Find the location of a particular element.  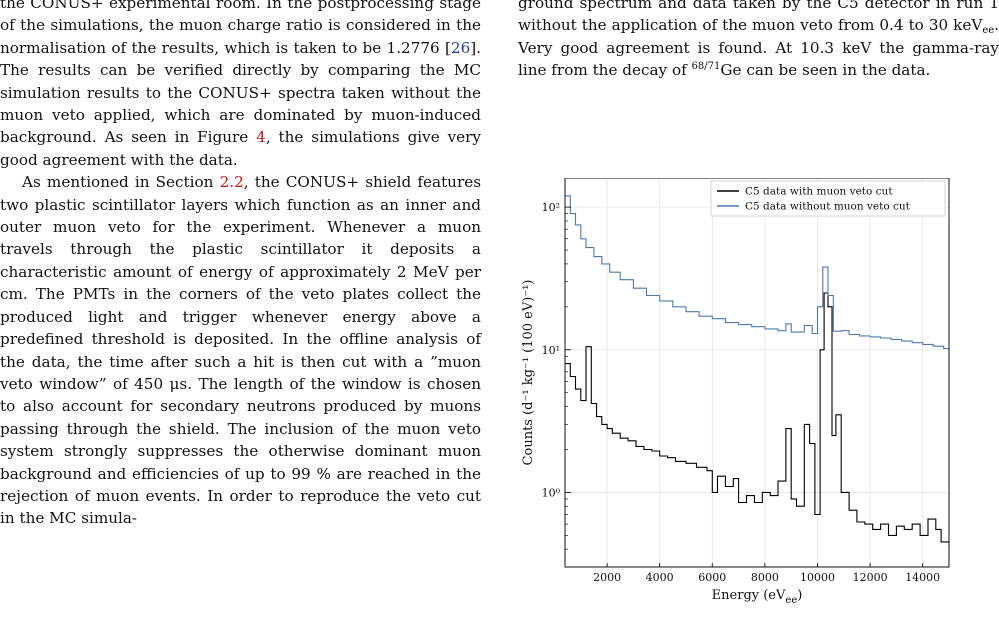

x-tick-label: 10000 is located at coordinates (817, 577).